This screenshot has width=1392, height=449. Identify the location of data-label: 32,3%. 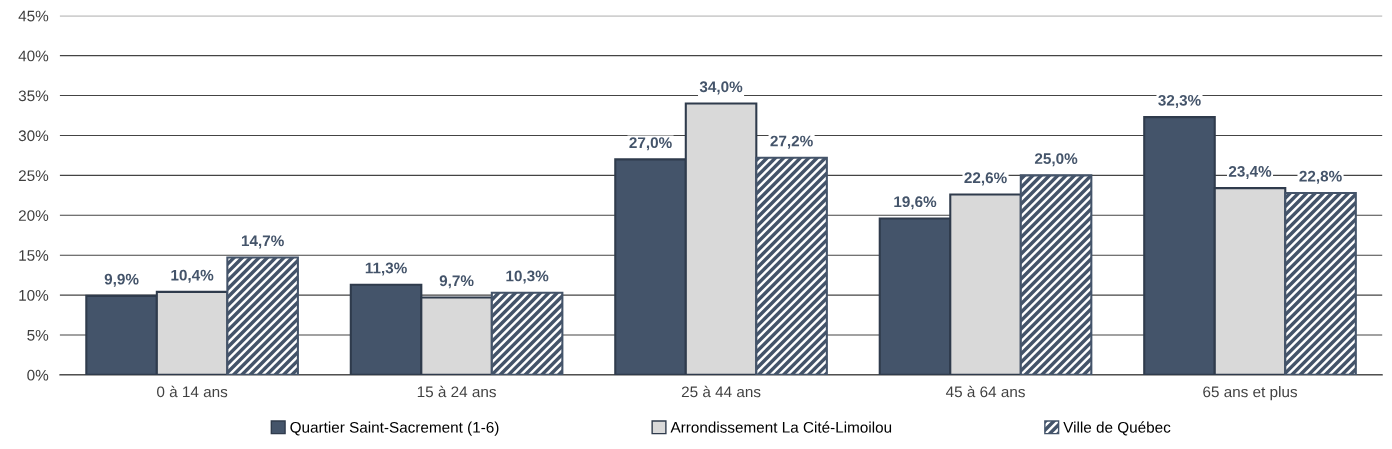
(1179, 101).